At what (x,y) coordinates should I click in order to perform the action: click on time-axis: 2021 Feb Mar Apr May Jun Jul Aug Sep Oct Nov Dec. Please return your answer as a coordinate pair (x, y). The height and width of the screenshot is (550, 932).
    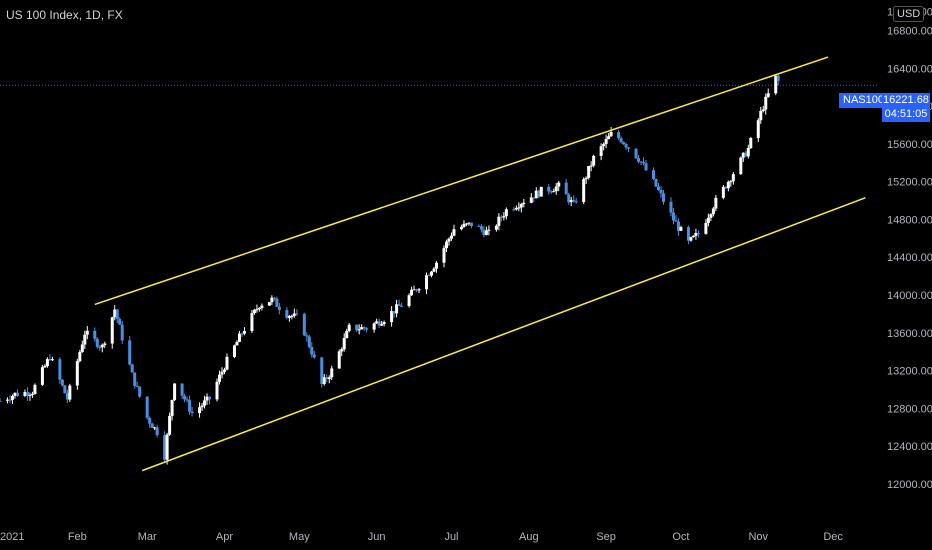
    Looking at the image, I should click on (421, 537).